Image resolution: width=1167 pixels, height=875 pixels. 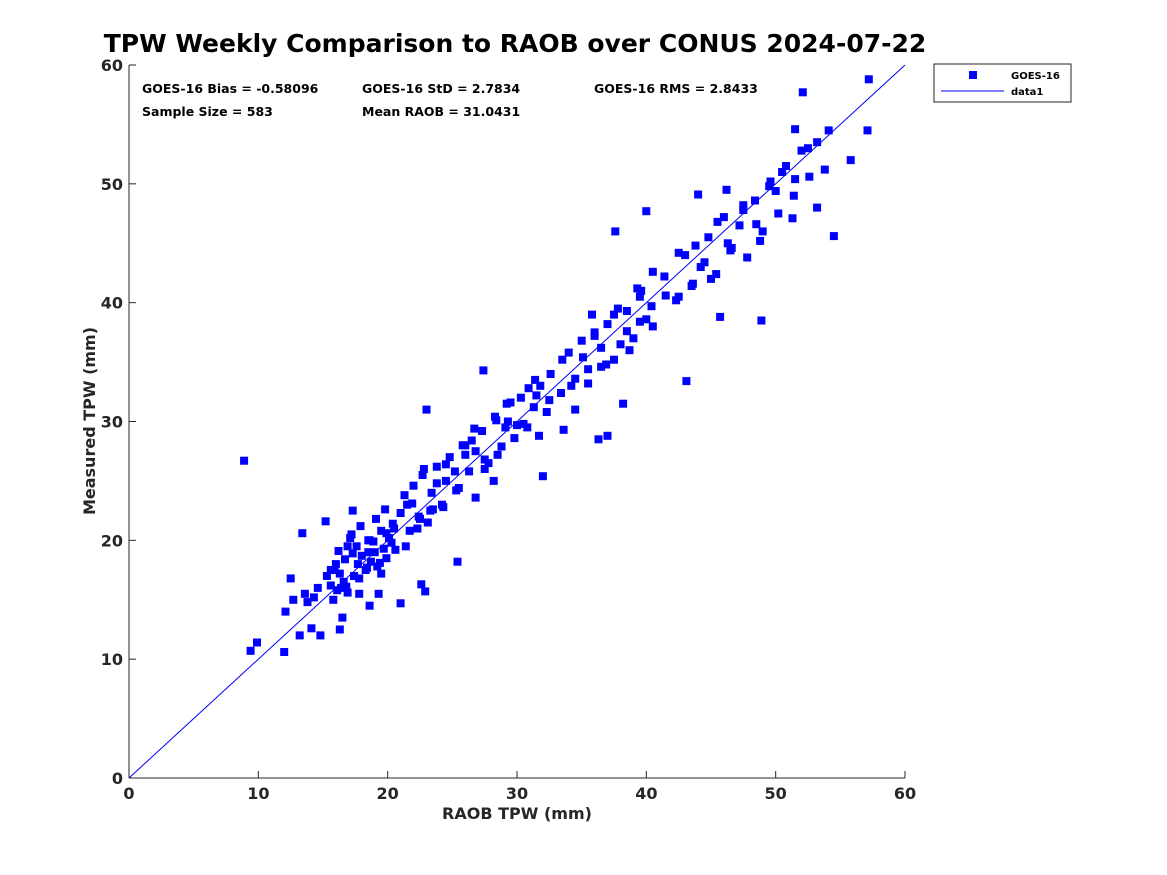 What do you see at coordinates (112, 303) in the screenshot?
I see `y-tick-label: 40` at bounding box center [112, 303].